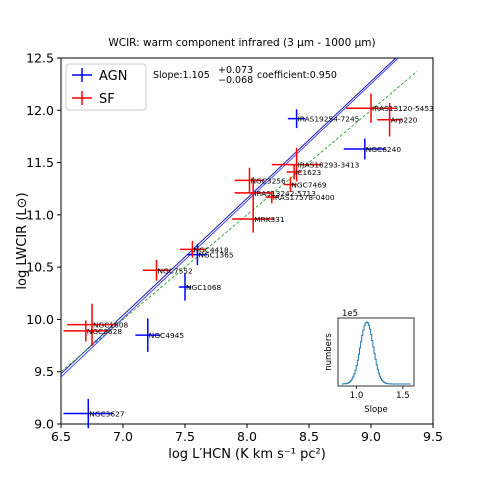 The height and width of the screenshot is (485, 485). What do you see at coordinates (329, 119) in the screenshot?
I see `point-label: IRAS19254-7245` at bounding box center [329, 119].